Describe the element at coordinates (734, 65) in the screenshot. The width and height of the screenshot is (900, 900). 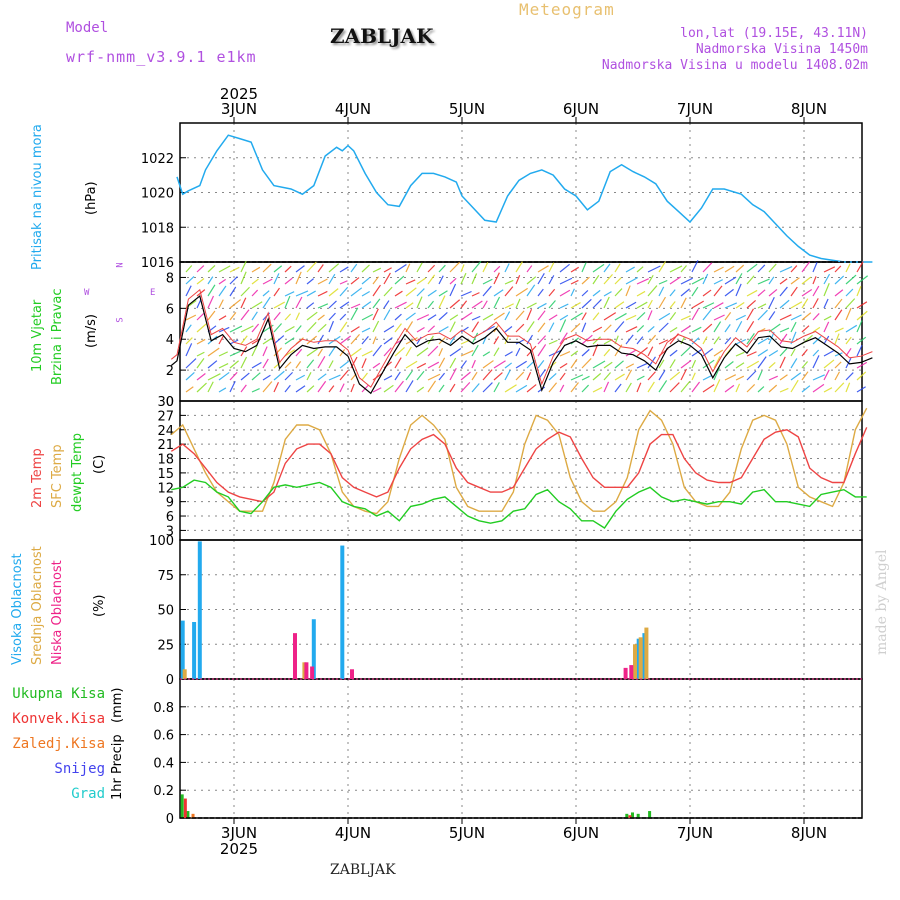
I see `model-altitude-label: Nadmorska Visina u modelu 1408.02m` at that location.